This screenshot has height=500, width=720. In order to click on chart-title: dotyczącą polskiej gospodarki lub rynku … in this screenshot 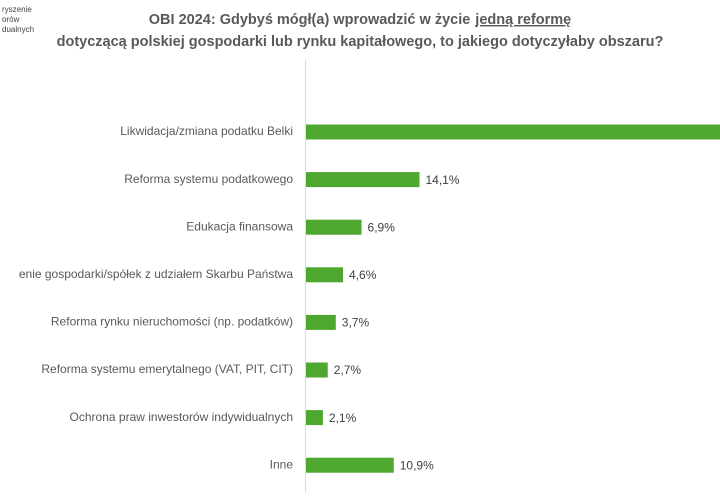, I will do `click(360, 42)`.